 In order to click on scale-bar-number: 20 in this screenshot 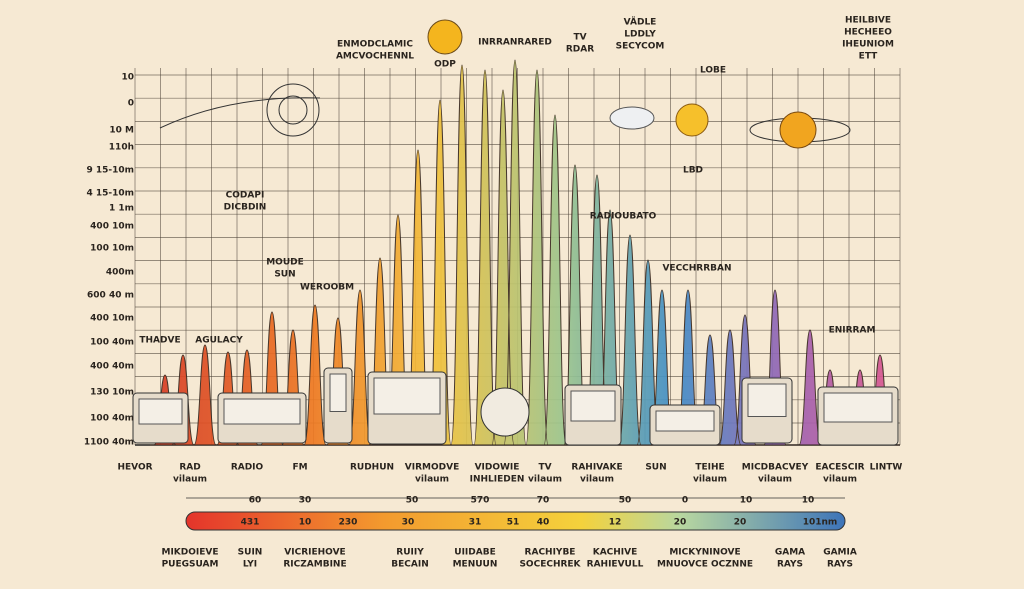, I will do `click(680, 523)`.